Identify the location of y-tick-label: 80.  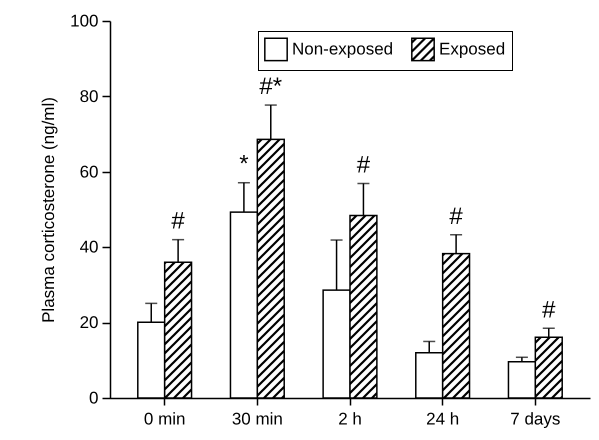
(89, 96).